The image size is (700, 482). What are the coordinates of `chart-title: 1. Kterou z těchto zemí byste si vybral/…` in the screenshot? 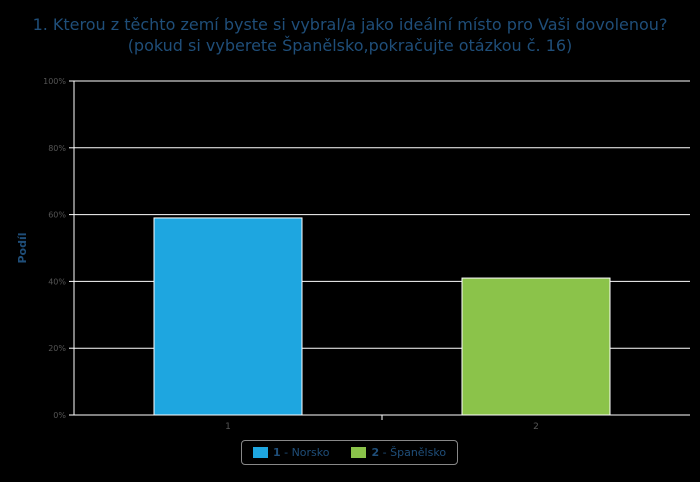 It's located at (350, 24).